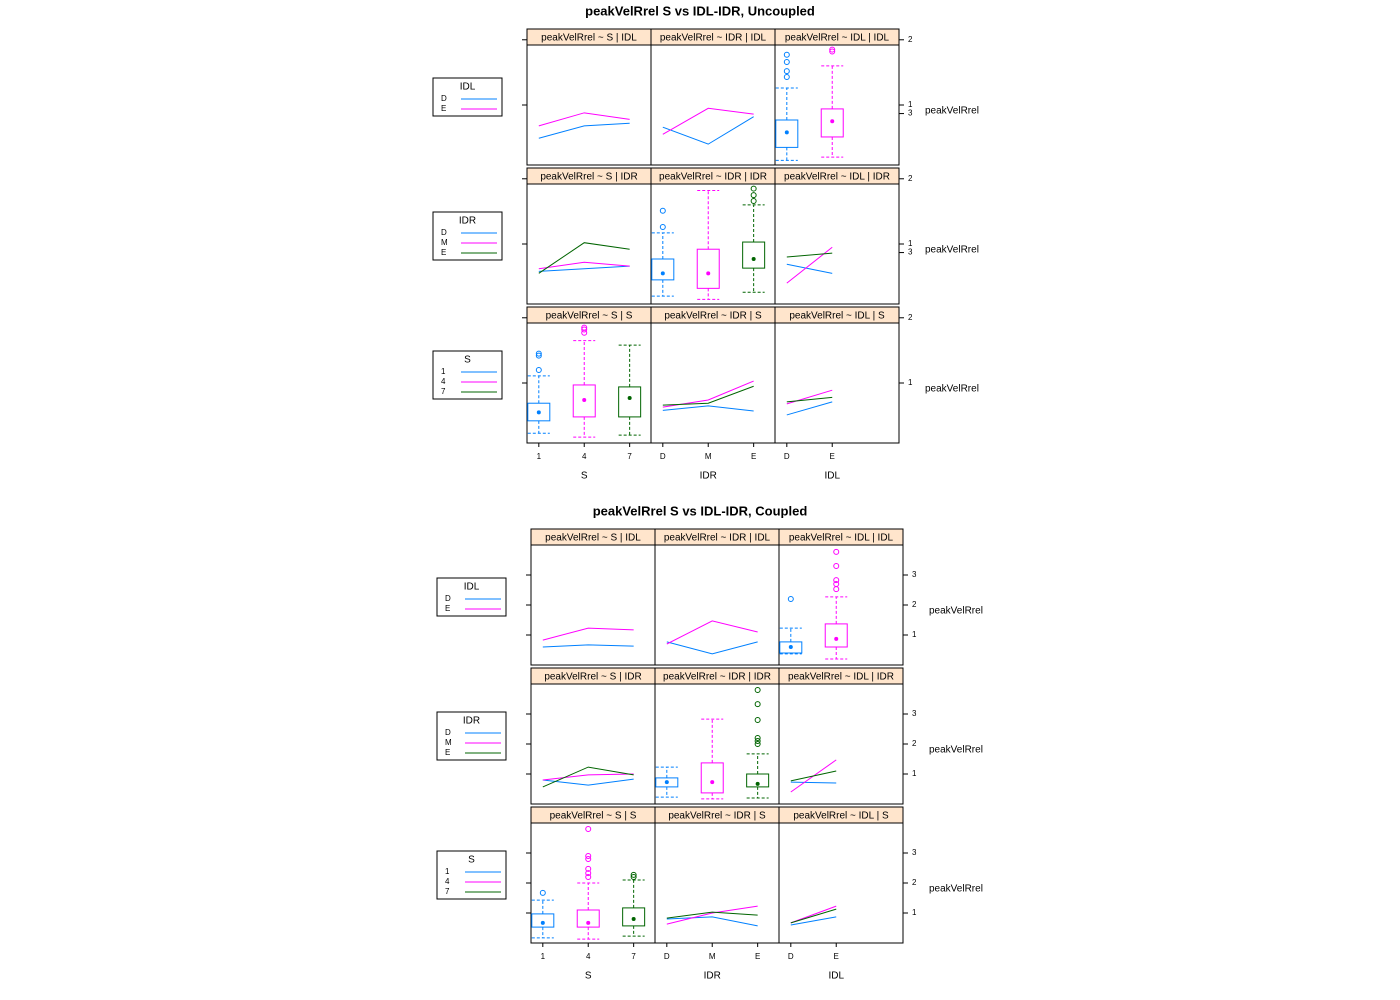 This screenshot has width=1400, height=1000. What do you see at coordinates (837, 177) in the screenshot?
I see `strip-label: peakVelRrel ~ IDL | IDR` at bounding box center [837, 177].